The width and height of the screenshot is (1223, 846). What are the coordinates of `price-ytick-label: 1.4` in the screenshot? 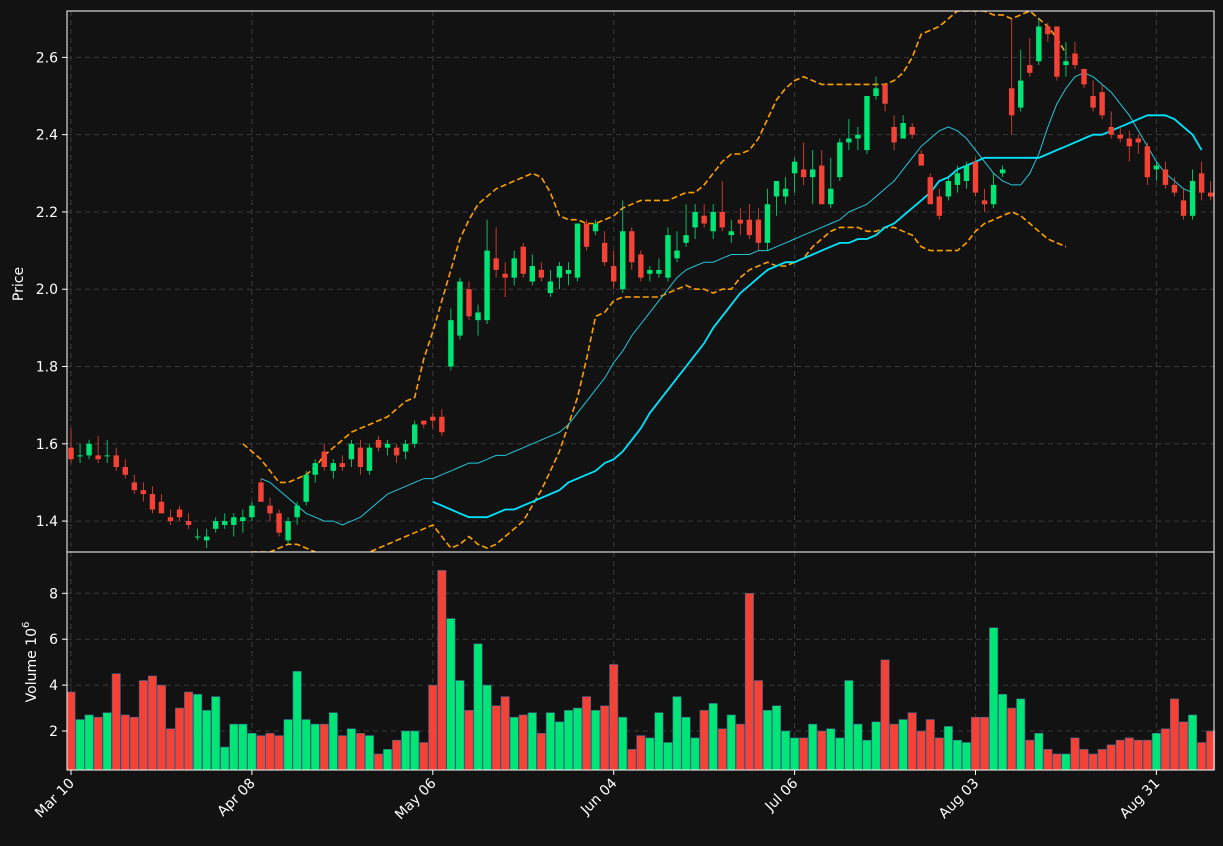 It's located at (47, 522).